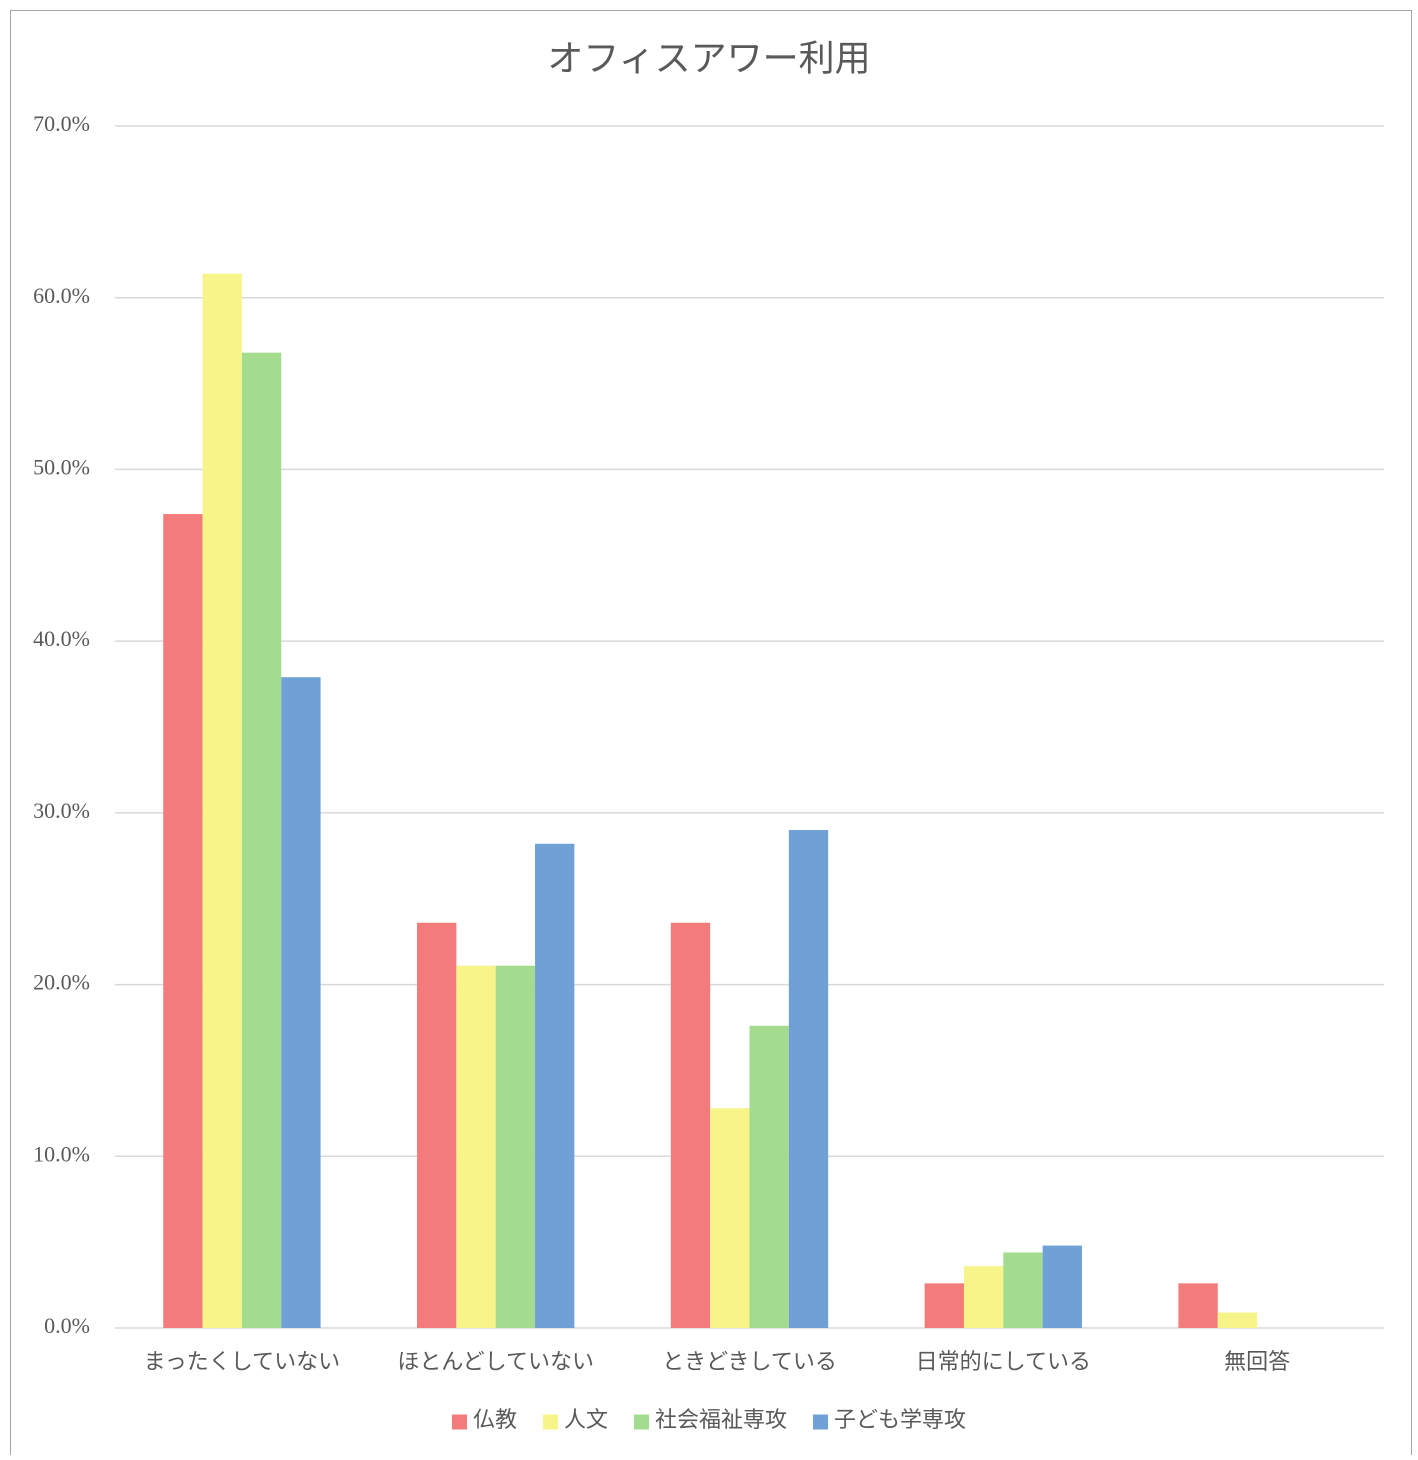 The image size is (1418, 1460). I want to click on y-tick-label: 10.0%, so click(61, 1153).